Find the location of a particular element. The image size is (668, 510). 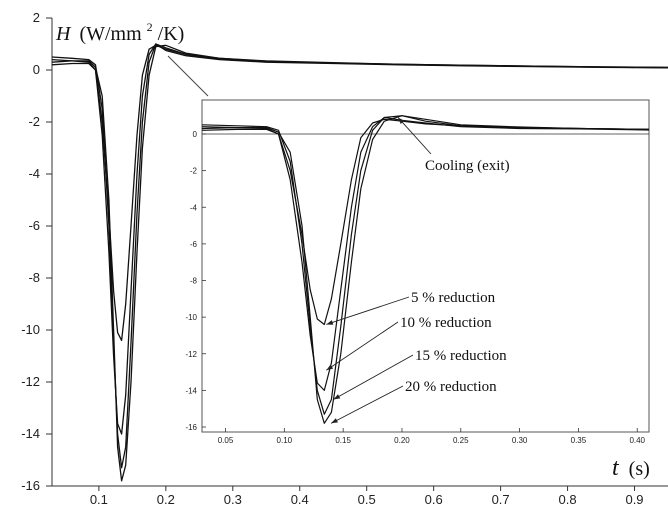

inset-y-tick-label: -6 is located at coordinates (194, 244).